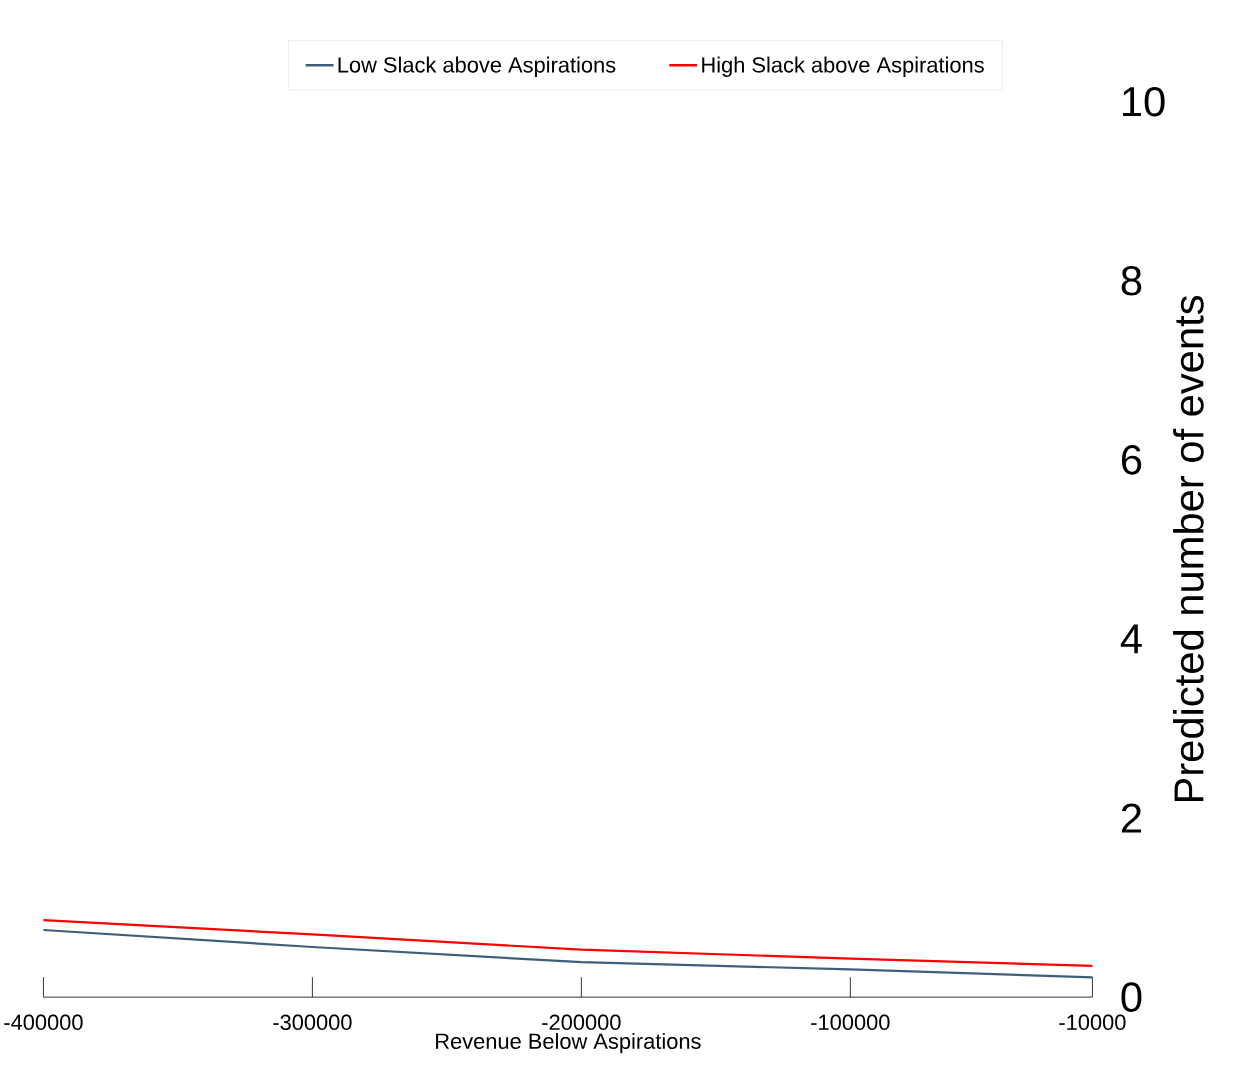  I want to click on x-axis-title: Revenue Below Aspirations, so click(568, 1043).